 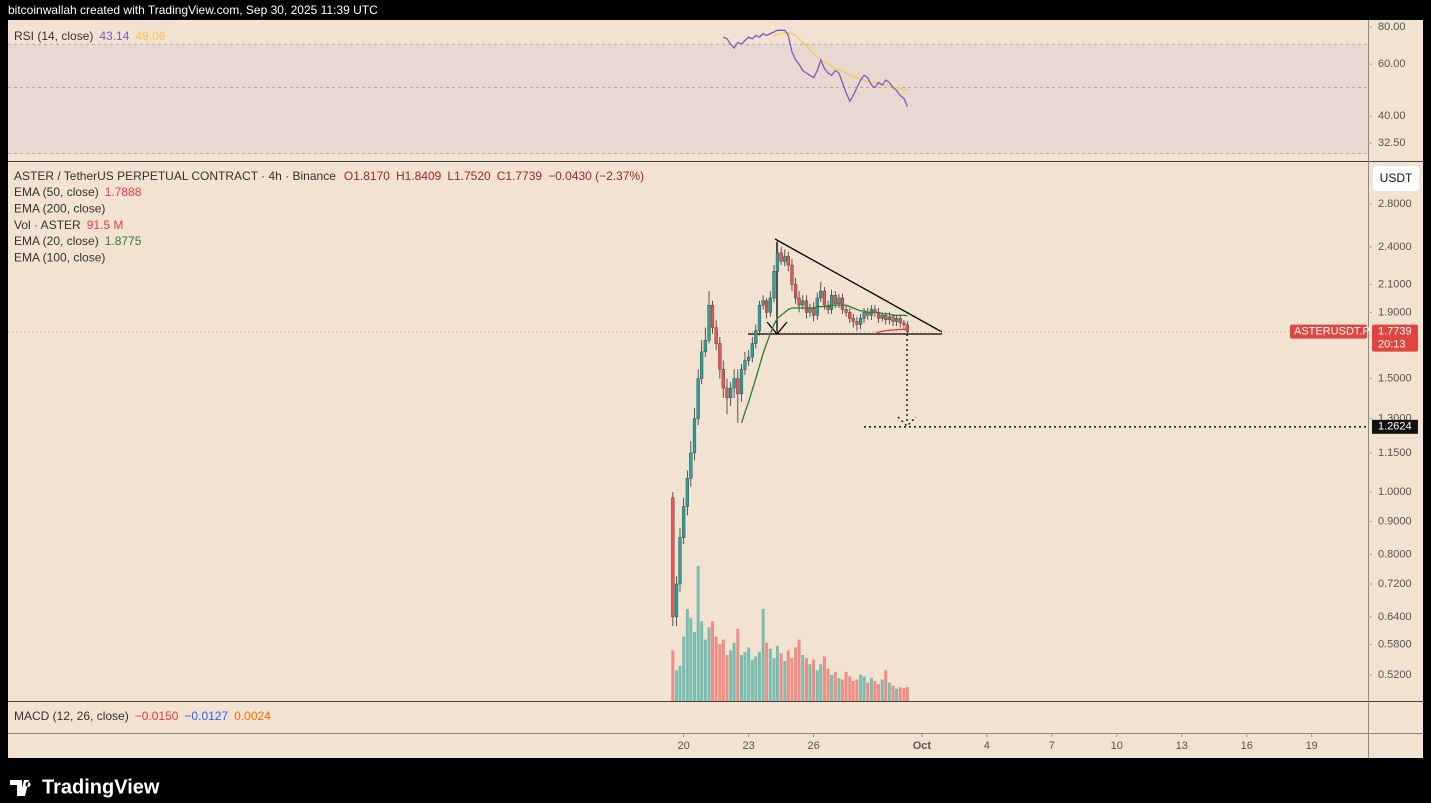 I want to click on footer-brand: TradingView, so click(x=101, y=787).